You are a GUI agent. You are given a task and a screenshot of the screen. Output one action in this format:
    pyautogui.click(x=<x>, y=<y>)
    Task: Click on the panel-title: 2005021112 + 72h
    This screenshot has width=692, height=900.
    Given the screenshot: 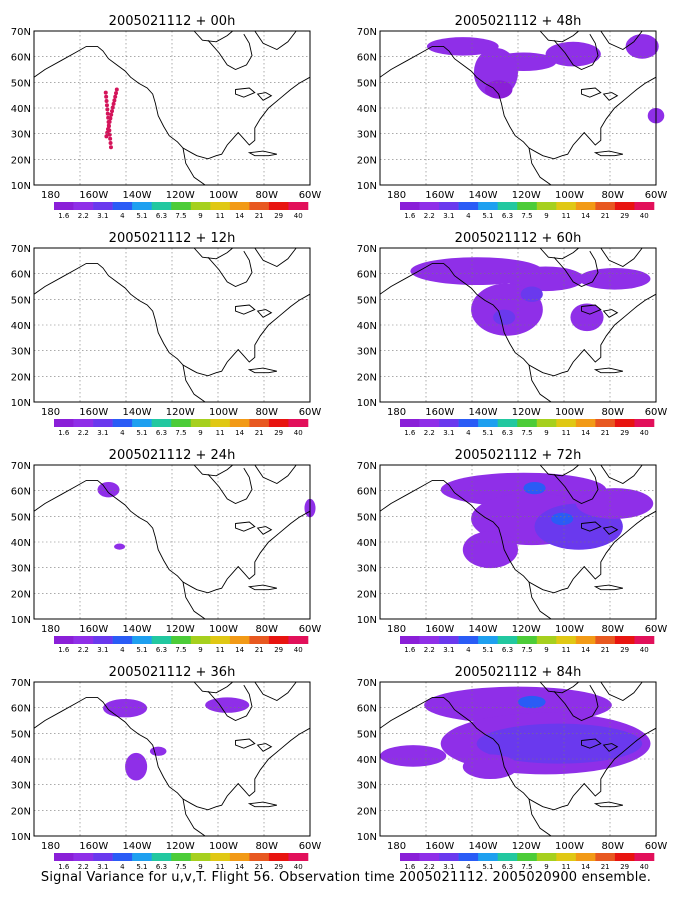 What is the action you would take?
    pyautogui.click(x=518, y=455)
    